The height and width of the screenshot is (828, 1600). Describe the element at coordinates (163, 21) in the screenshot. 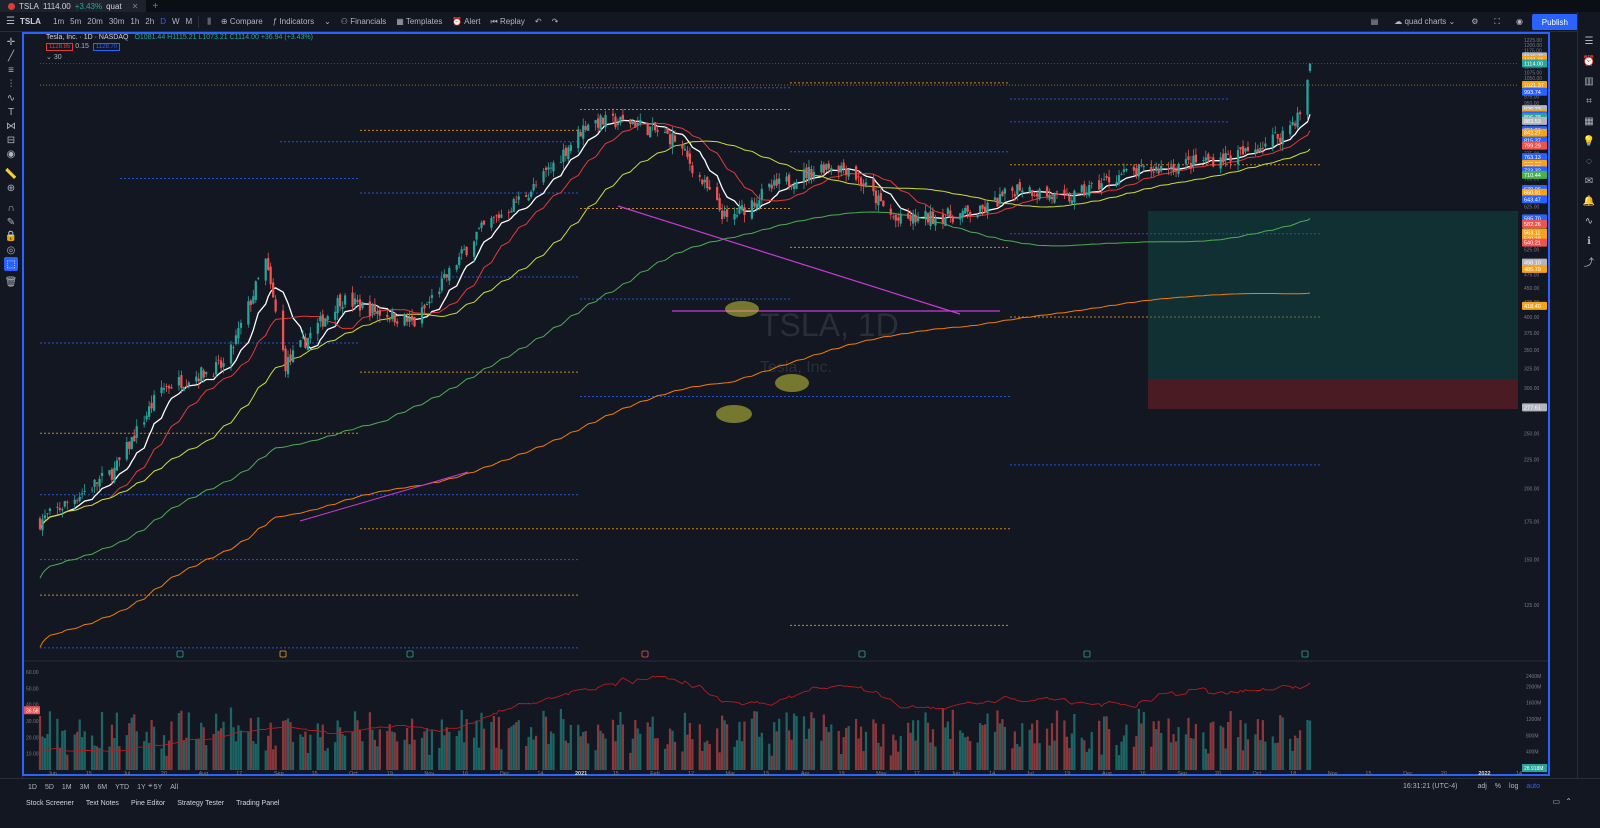

I see `interval-D: D` at that location.